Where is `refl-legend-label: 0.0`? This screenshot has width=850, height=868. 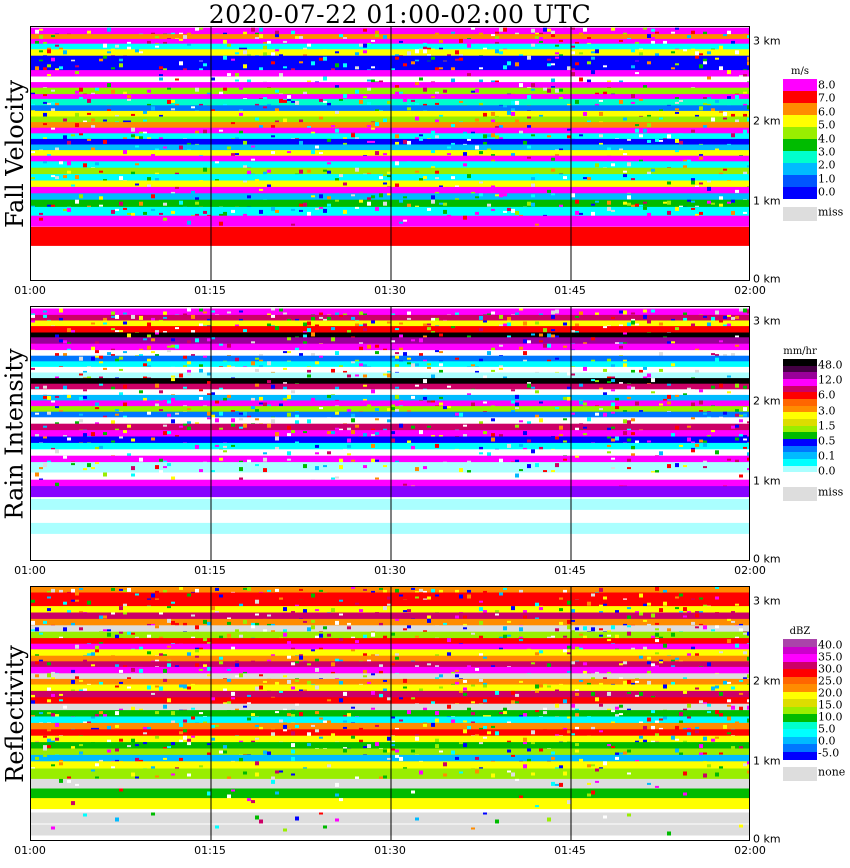
refl-legend-label: 0.0 is located at coordinates (827, 741).